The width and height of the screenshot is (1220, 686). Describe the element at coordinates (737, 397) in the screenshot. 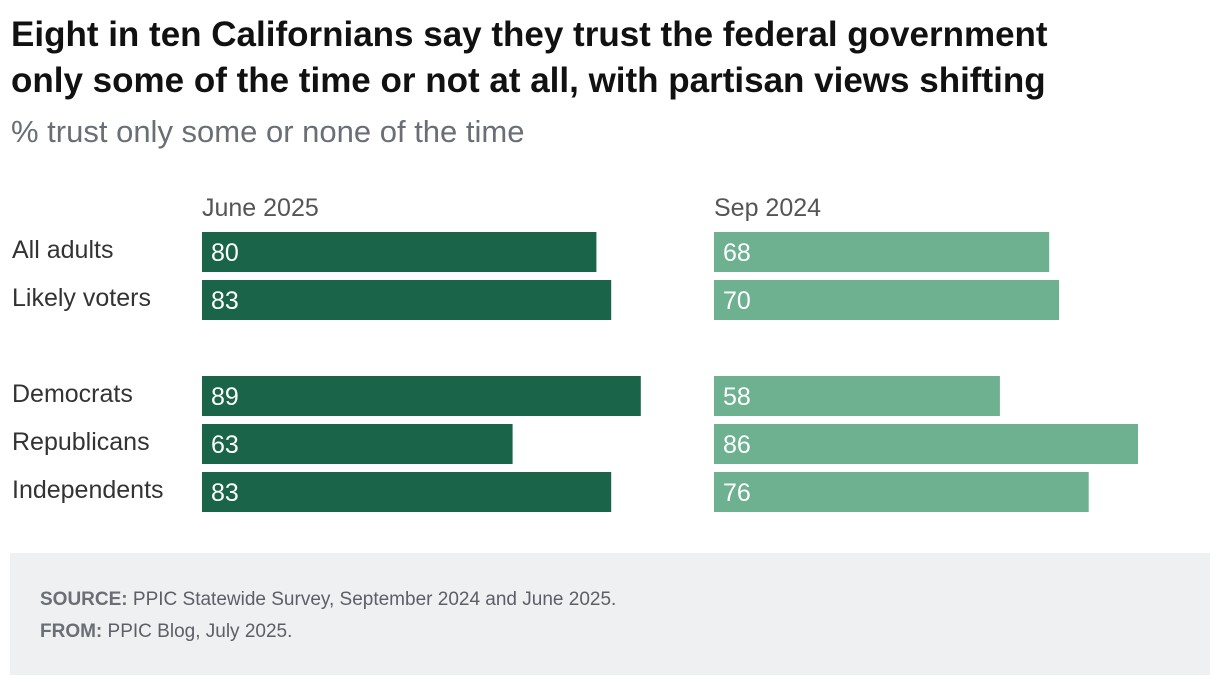

I see `bar-value-sep-2024-2: 58` at that location.